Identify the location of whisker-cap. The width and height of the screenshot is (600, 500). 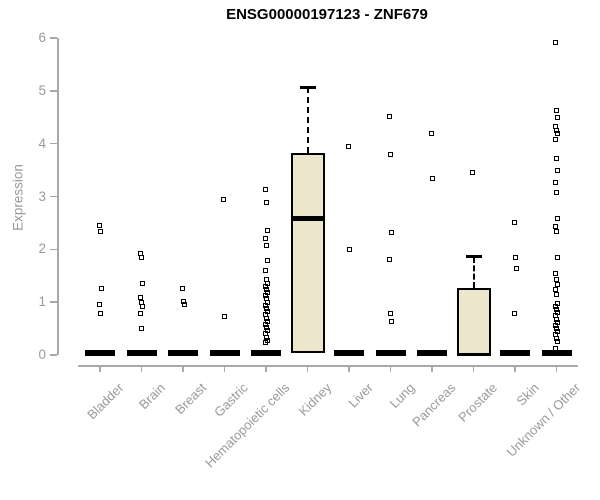
(307, 87).